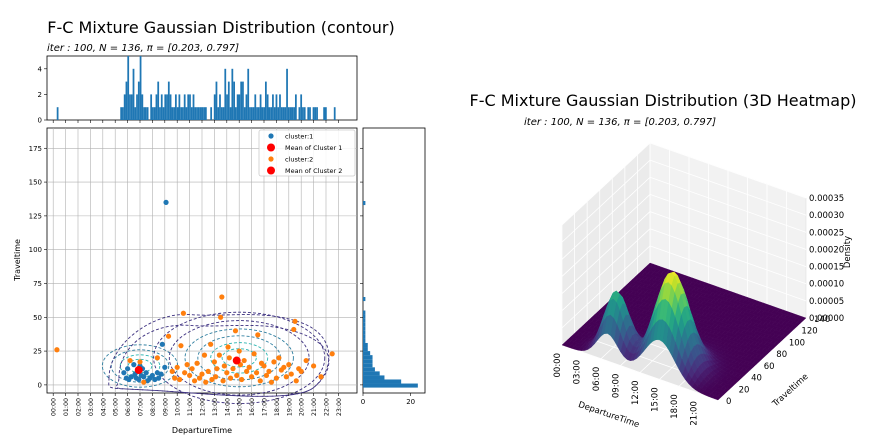  I want to click on surface-z-tick-label: 0.00035, so click(826, 199).